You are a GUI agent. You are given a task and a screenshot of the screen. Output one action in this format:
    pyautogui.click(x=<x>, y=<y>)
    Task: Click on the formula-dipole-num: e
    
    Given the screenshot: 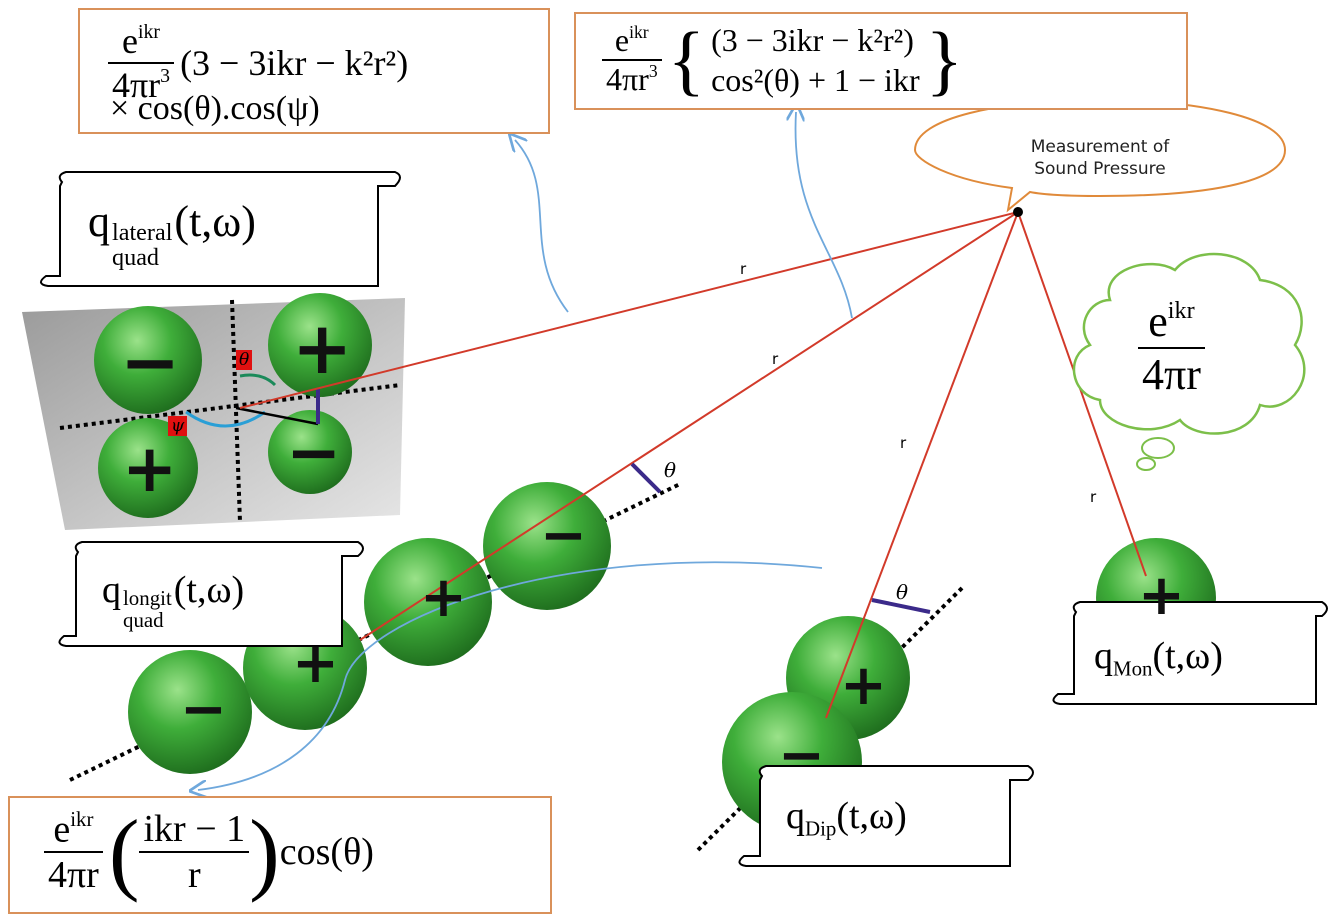 What is the action you would take?
    pyautogui.click(x=62, y=829)
    